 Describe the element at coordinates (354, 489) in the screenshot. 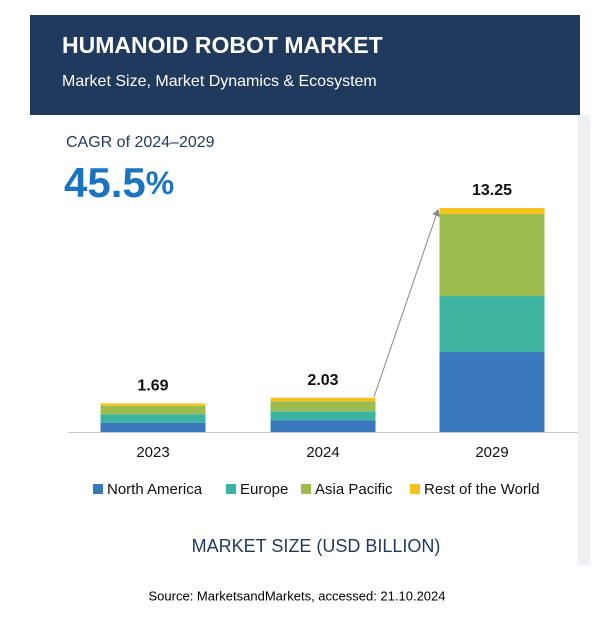

I see `legend-label: Asia Pacific` at that location.